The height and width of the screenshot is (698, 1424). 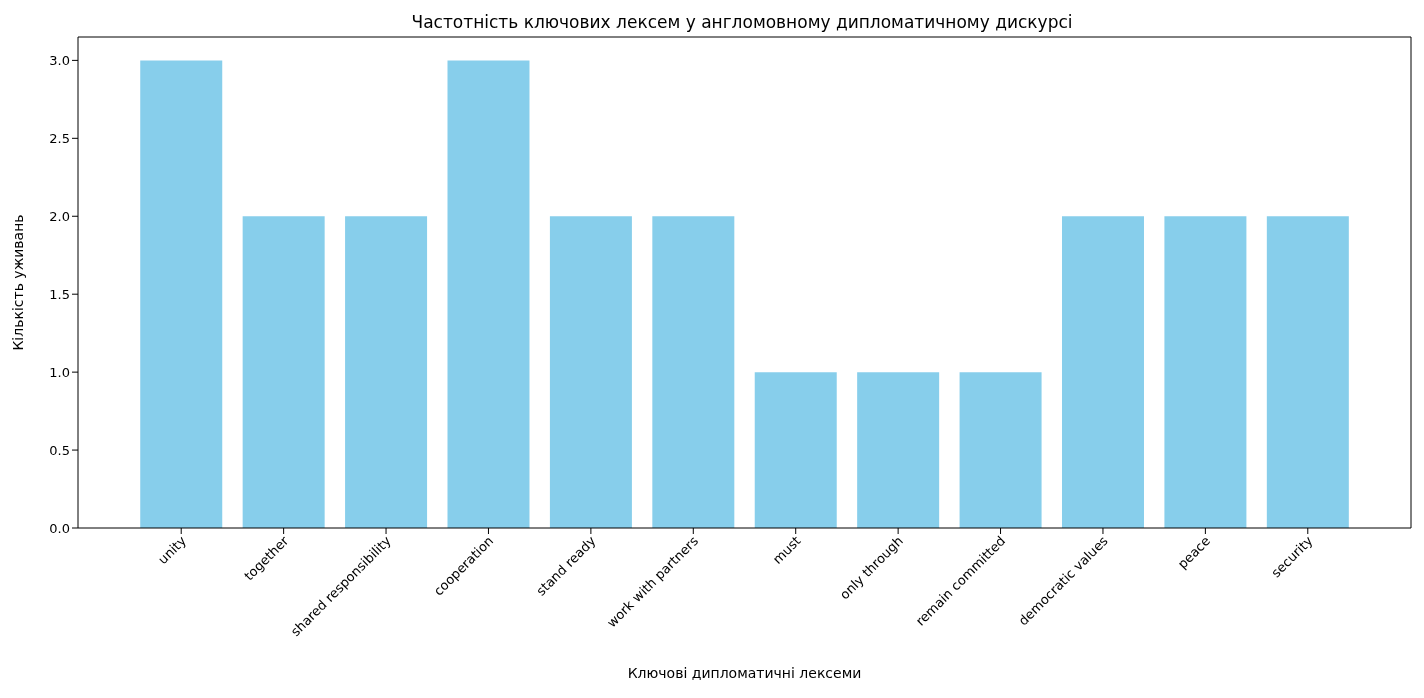 I want to click on y-tick-label: 2.5, so click(x=59, y=138).